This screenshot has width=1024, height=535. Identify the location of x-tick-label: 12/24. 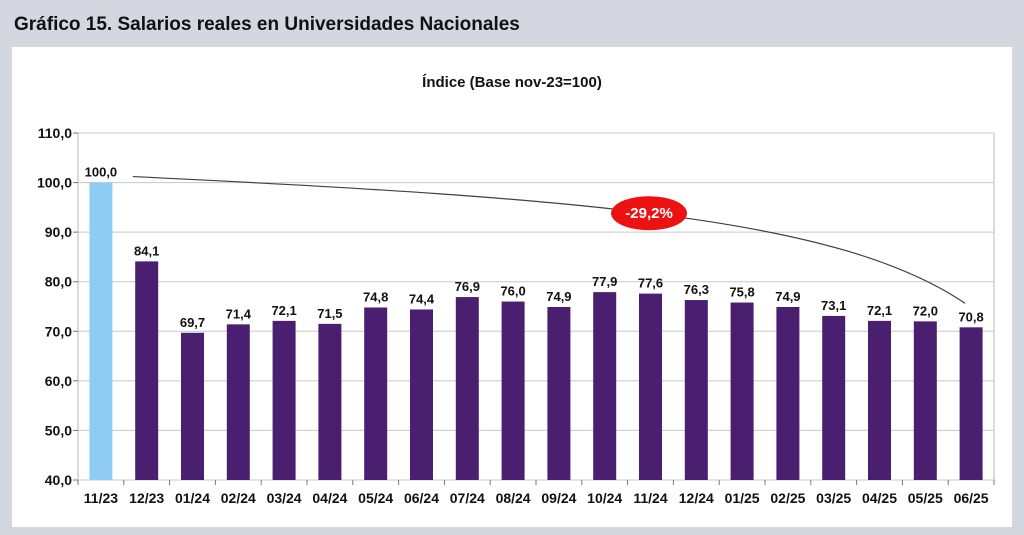
(696, 498).